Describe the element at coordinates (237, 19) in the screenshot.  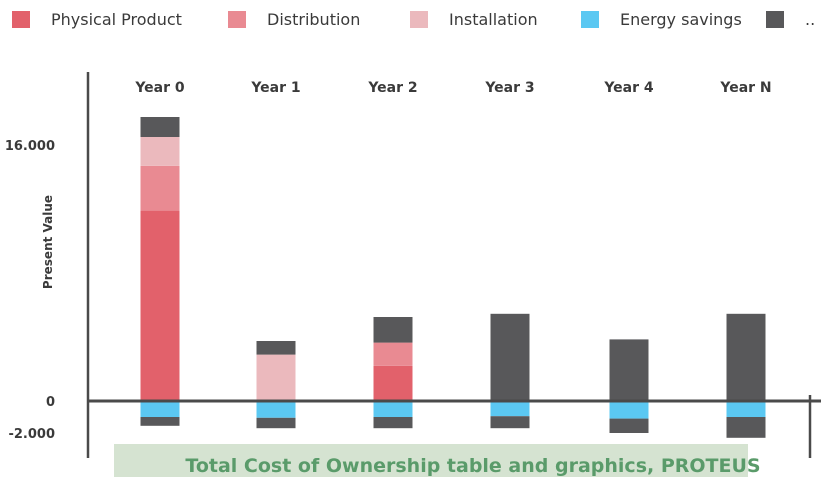
I see `legend-swatch-distribution` at that location.